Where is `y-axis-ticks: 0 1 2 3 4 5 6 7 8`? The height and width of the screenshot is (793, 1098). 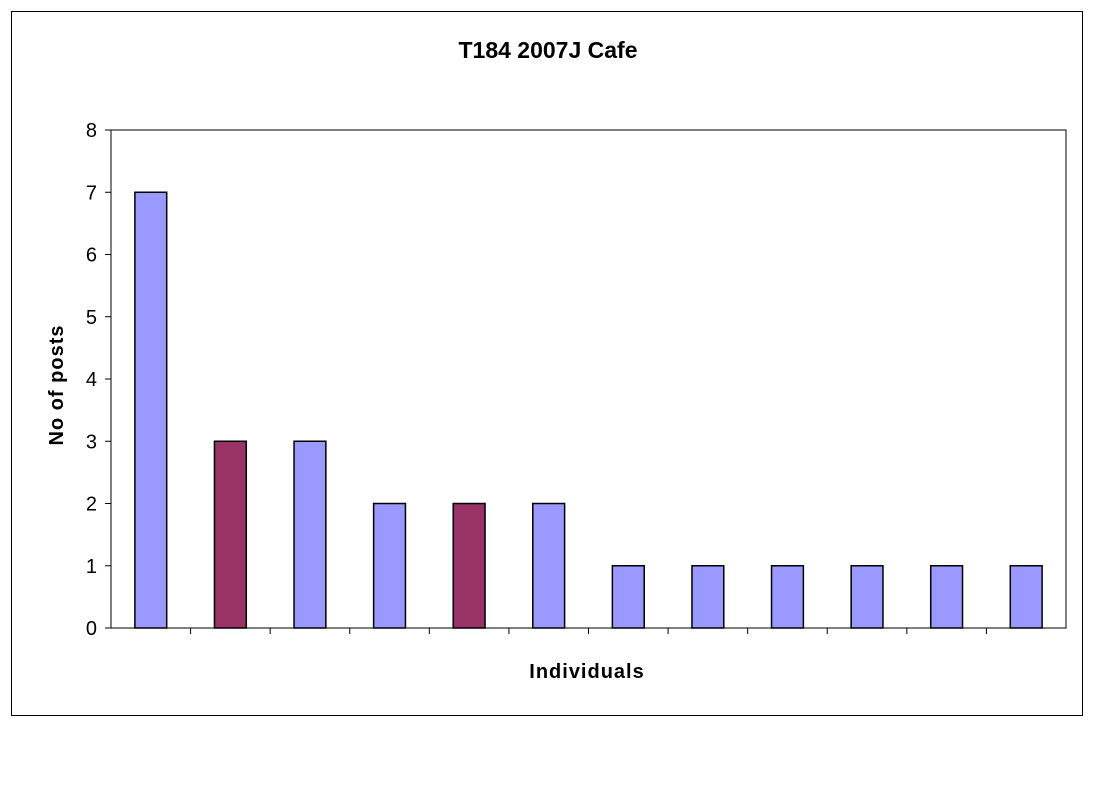
y-axis-ticks: 0 1 2 3 4 5 6 7 8 is located at coordinates (98, 380).